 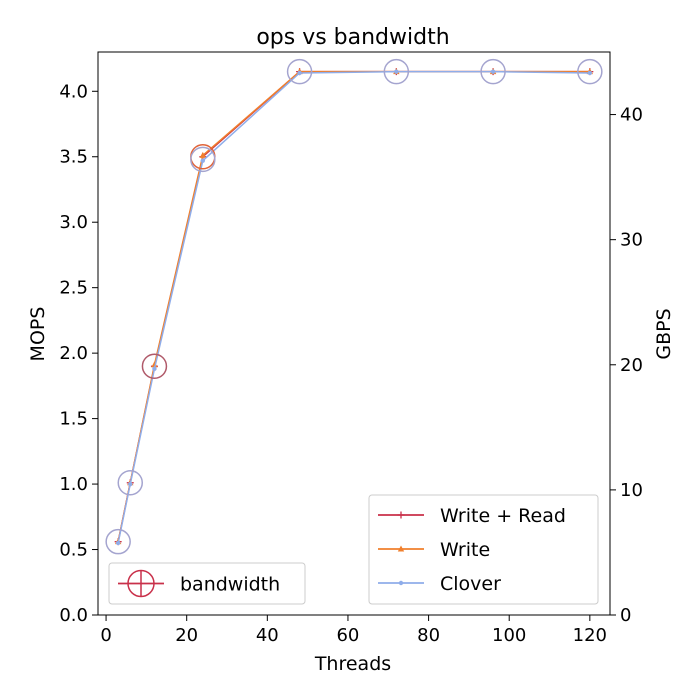 What do you see at coordinates (230, 585) in the screenshot?
I see `legend-bandwidth-label: bandwidth` at bounding box center [230, 585].